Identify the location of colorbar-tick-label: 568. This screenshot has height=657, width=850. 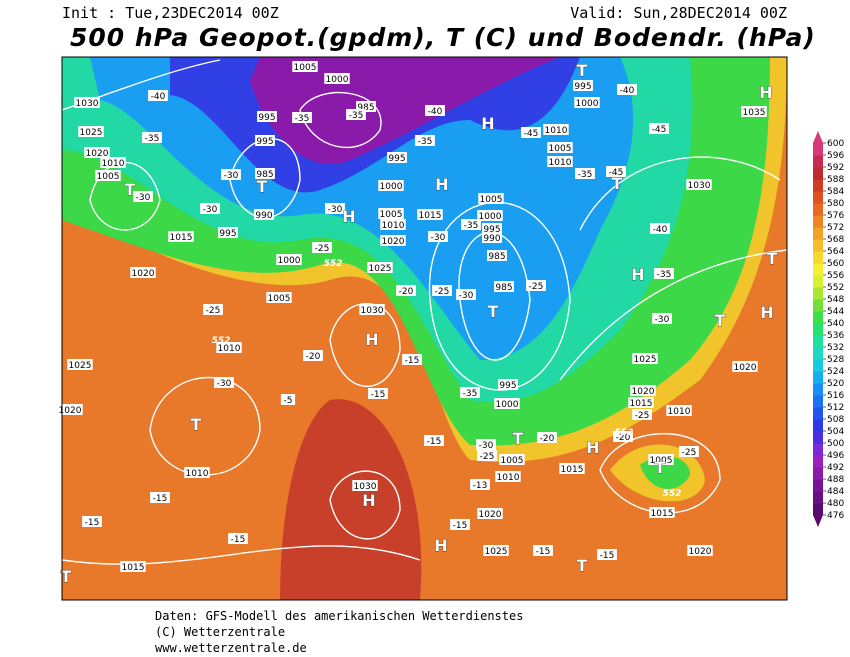
(835, 240).